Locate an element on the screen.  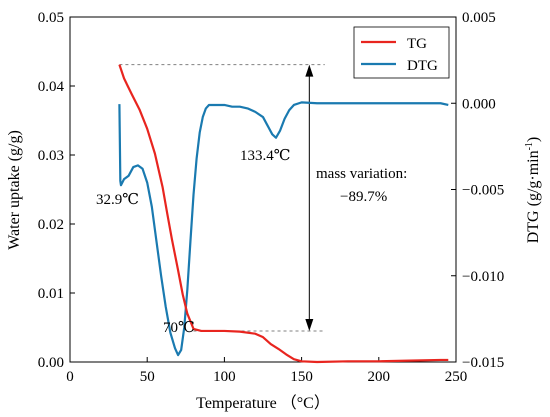
y-axis-left-ticks: 0.00 0.01 0.02 0.03 0.04 0.05 is located at coordinates (56, 190).